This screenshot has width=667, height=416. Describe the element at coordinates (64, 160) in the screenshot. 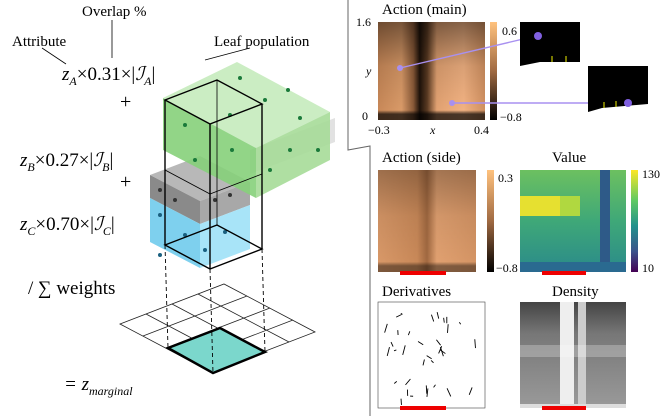

I see `weight: ×0.27×|` at that location.